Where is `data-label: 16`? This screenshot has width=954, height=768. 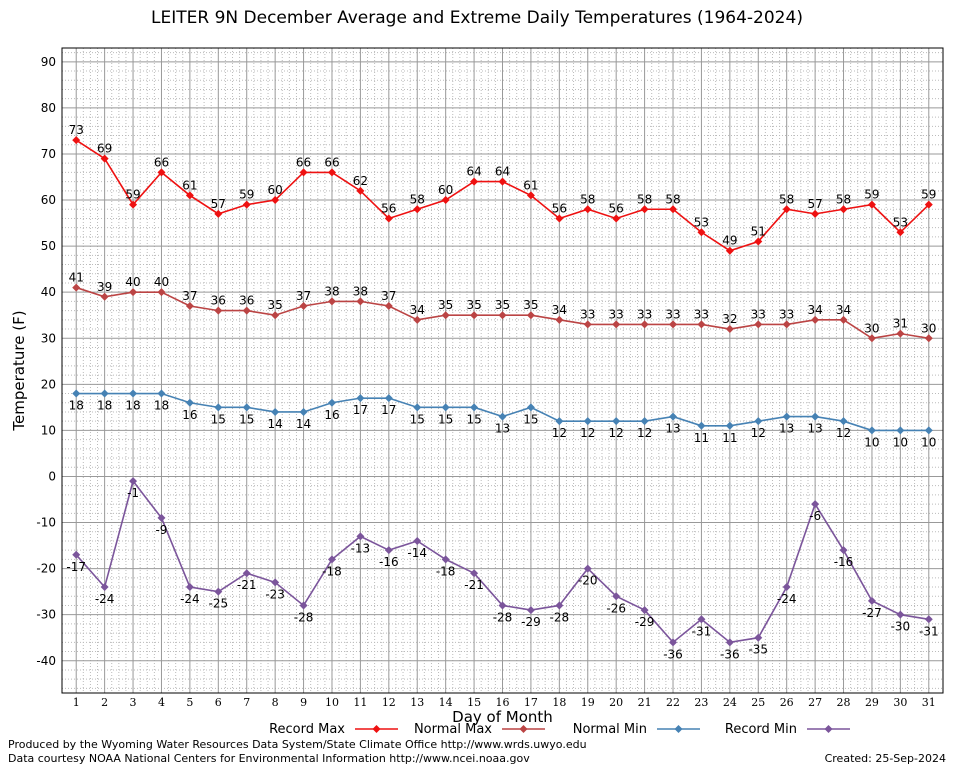
data-label: 16 is located at coordinates (189, 415).